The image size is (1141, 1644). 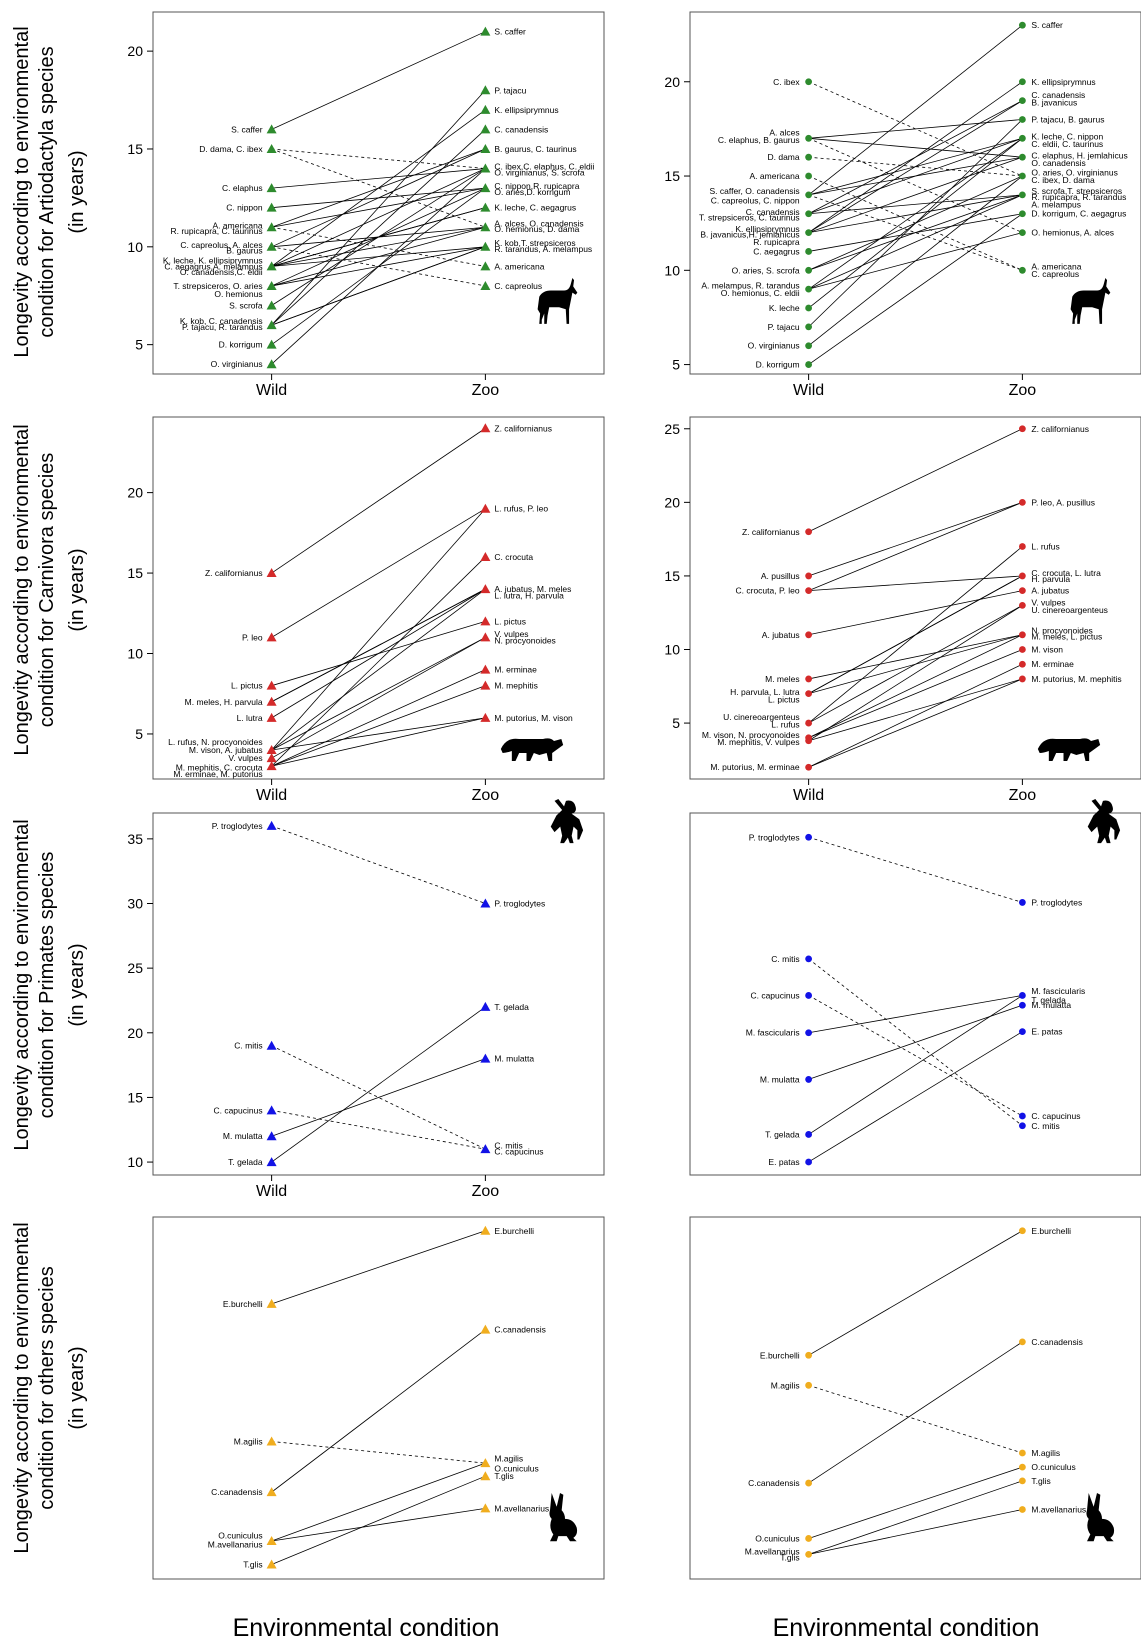 What do you see at coordinates (1072, 233) in the screenshot?
I see `zoo-species-label: O. hemionus, A. alces` at bounding box center [1072, 233].